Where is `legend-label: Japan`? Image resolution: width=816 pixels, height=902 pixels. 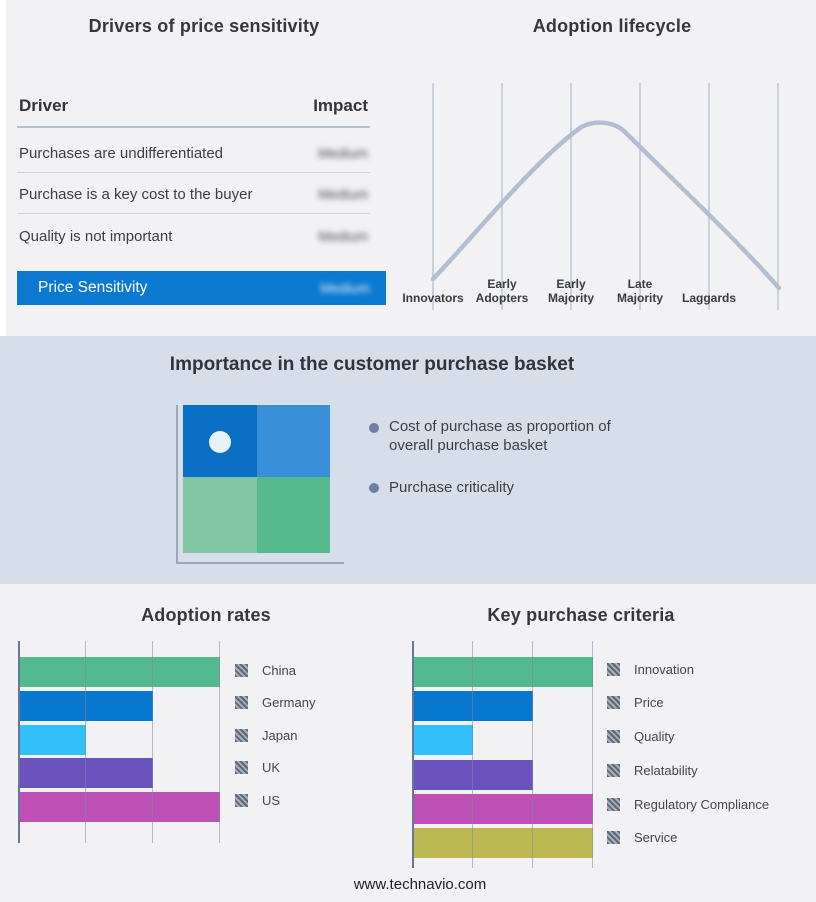 legend-label: Japan is located at coordinates (280, 735).